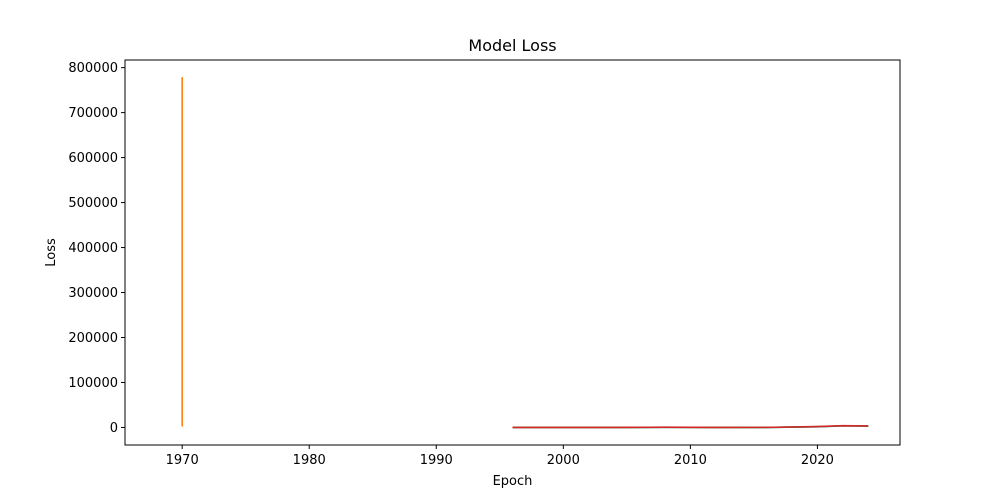 The width and height of the screenshot is (1000, 500). Describe the element at coordinates (817, 460) in the screenshot. I see `x-tick-label: 2020` at that location.